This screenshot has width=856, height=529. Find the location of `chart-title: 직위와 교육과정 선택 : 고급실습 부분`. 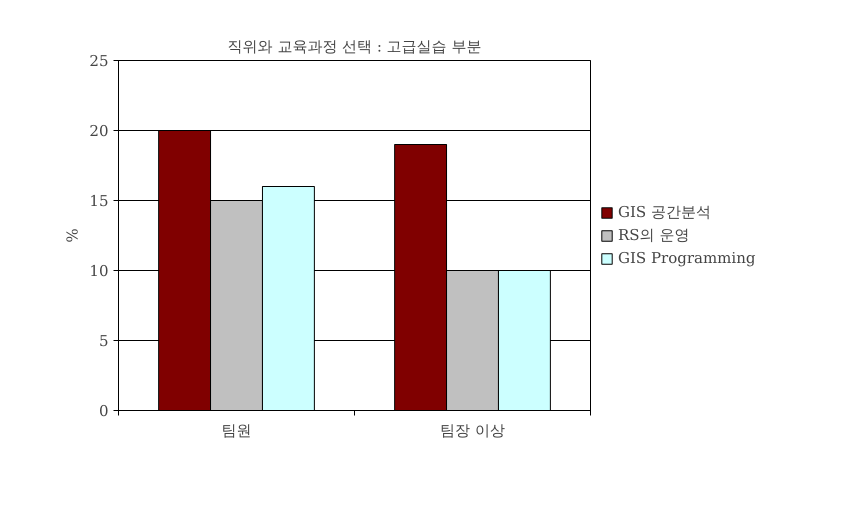

chart-title: 직위와 교육과정 선택 : 고급실습 부분 is located at coordinates (355, 47).